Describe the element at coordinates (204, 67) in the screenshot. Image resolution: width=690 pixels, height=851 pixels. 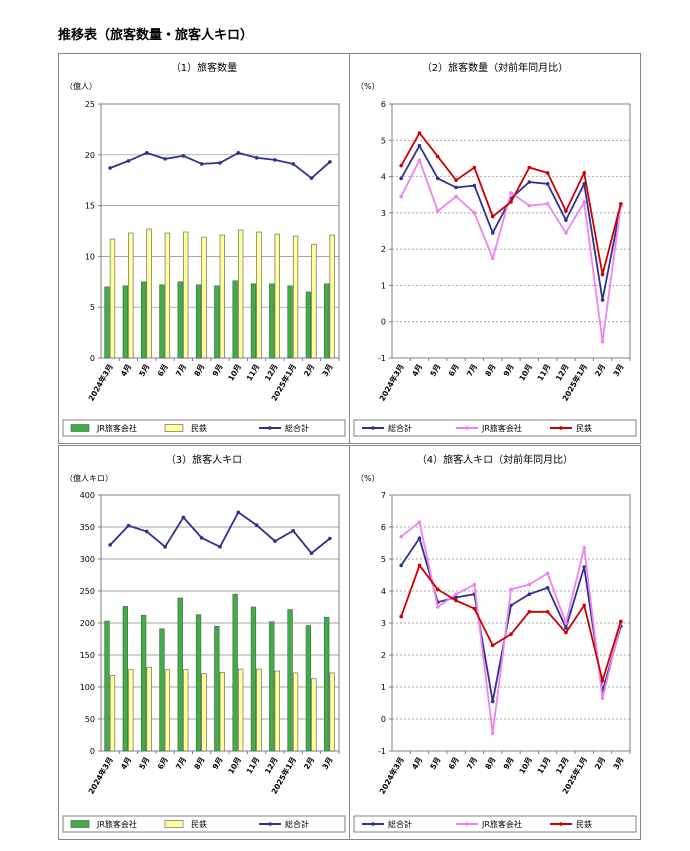
I see `chart-title: （1）旅客数量` at that location.